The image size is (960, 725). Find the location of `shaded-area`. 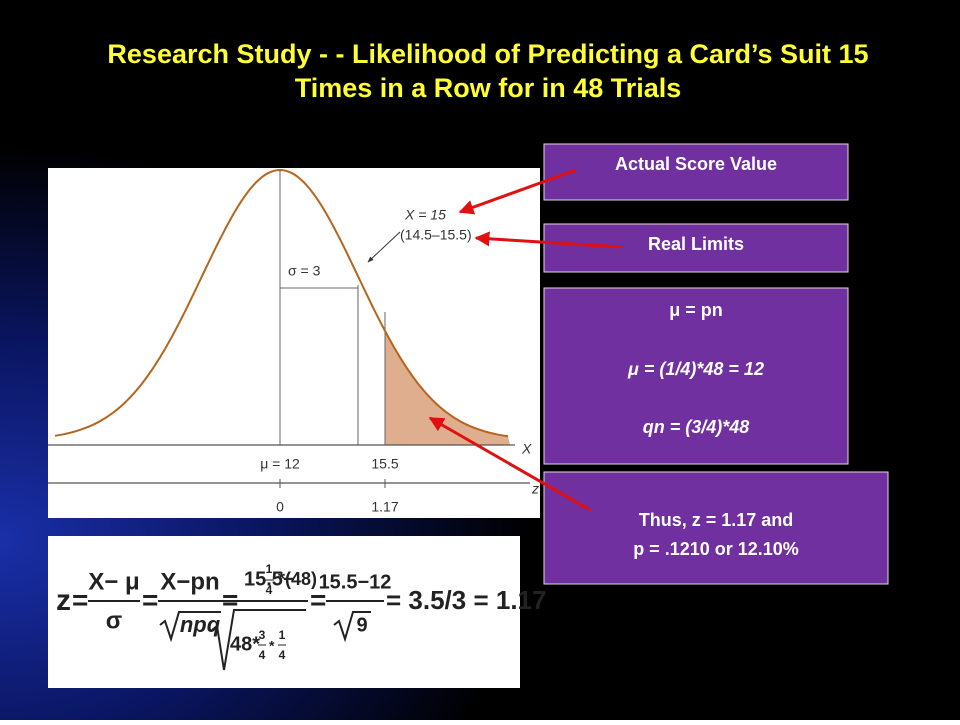

shaded-area is located at coordinates (447, 387).